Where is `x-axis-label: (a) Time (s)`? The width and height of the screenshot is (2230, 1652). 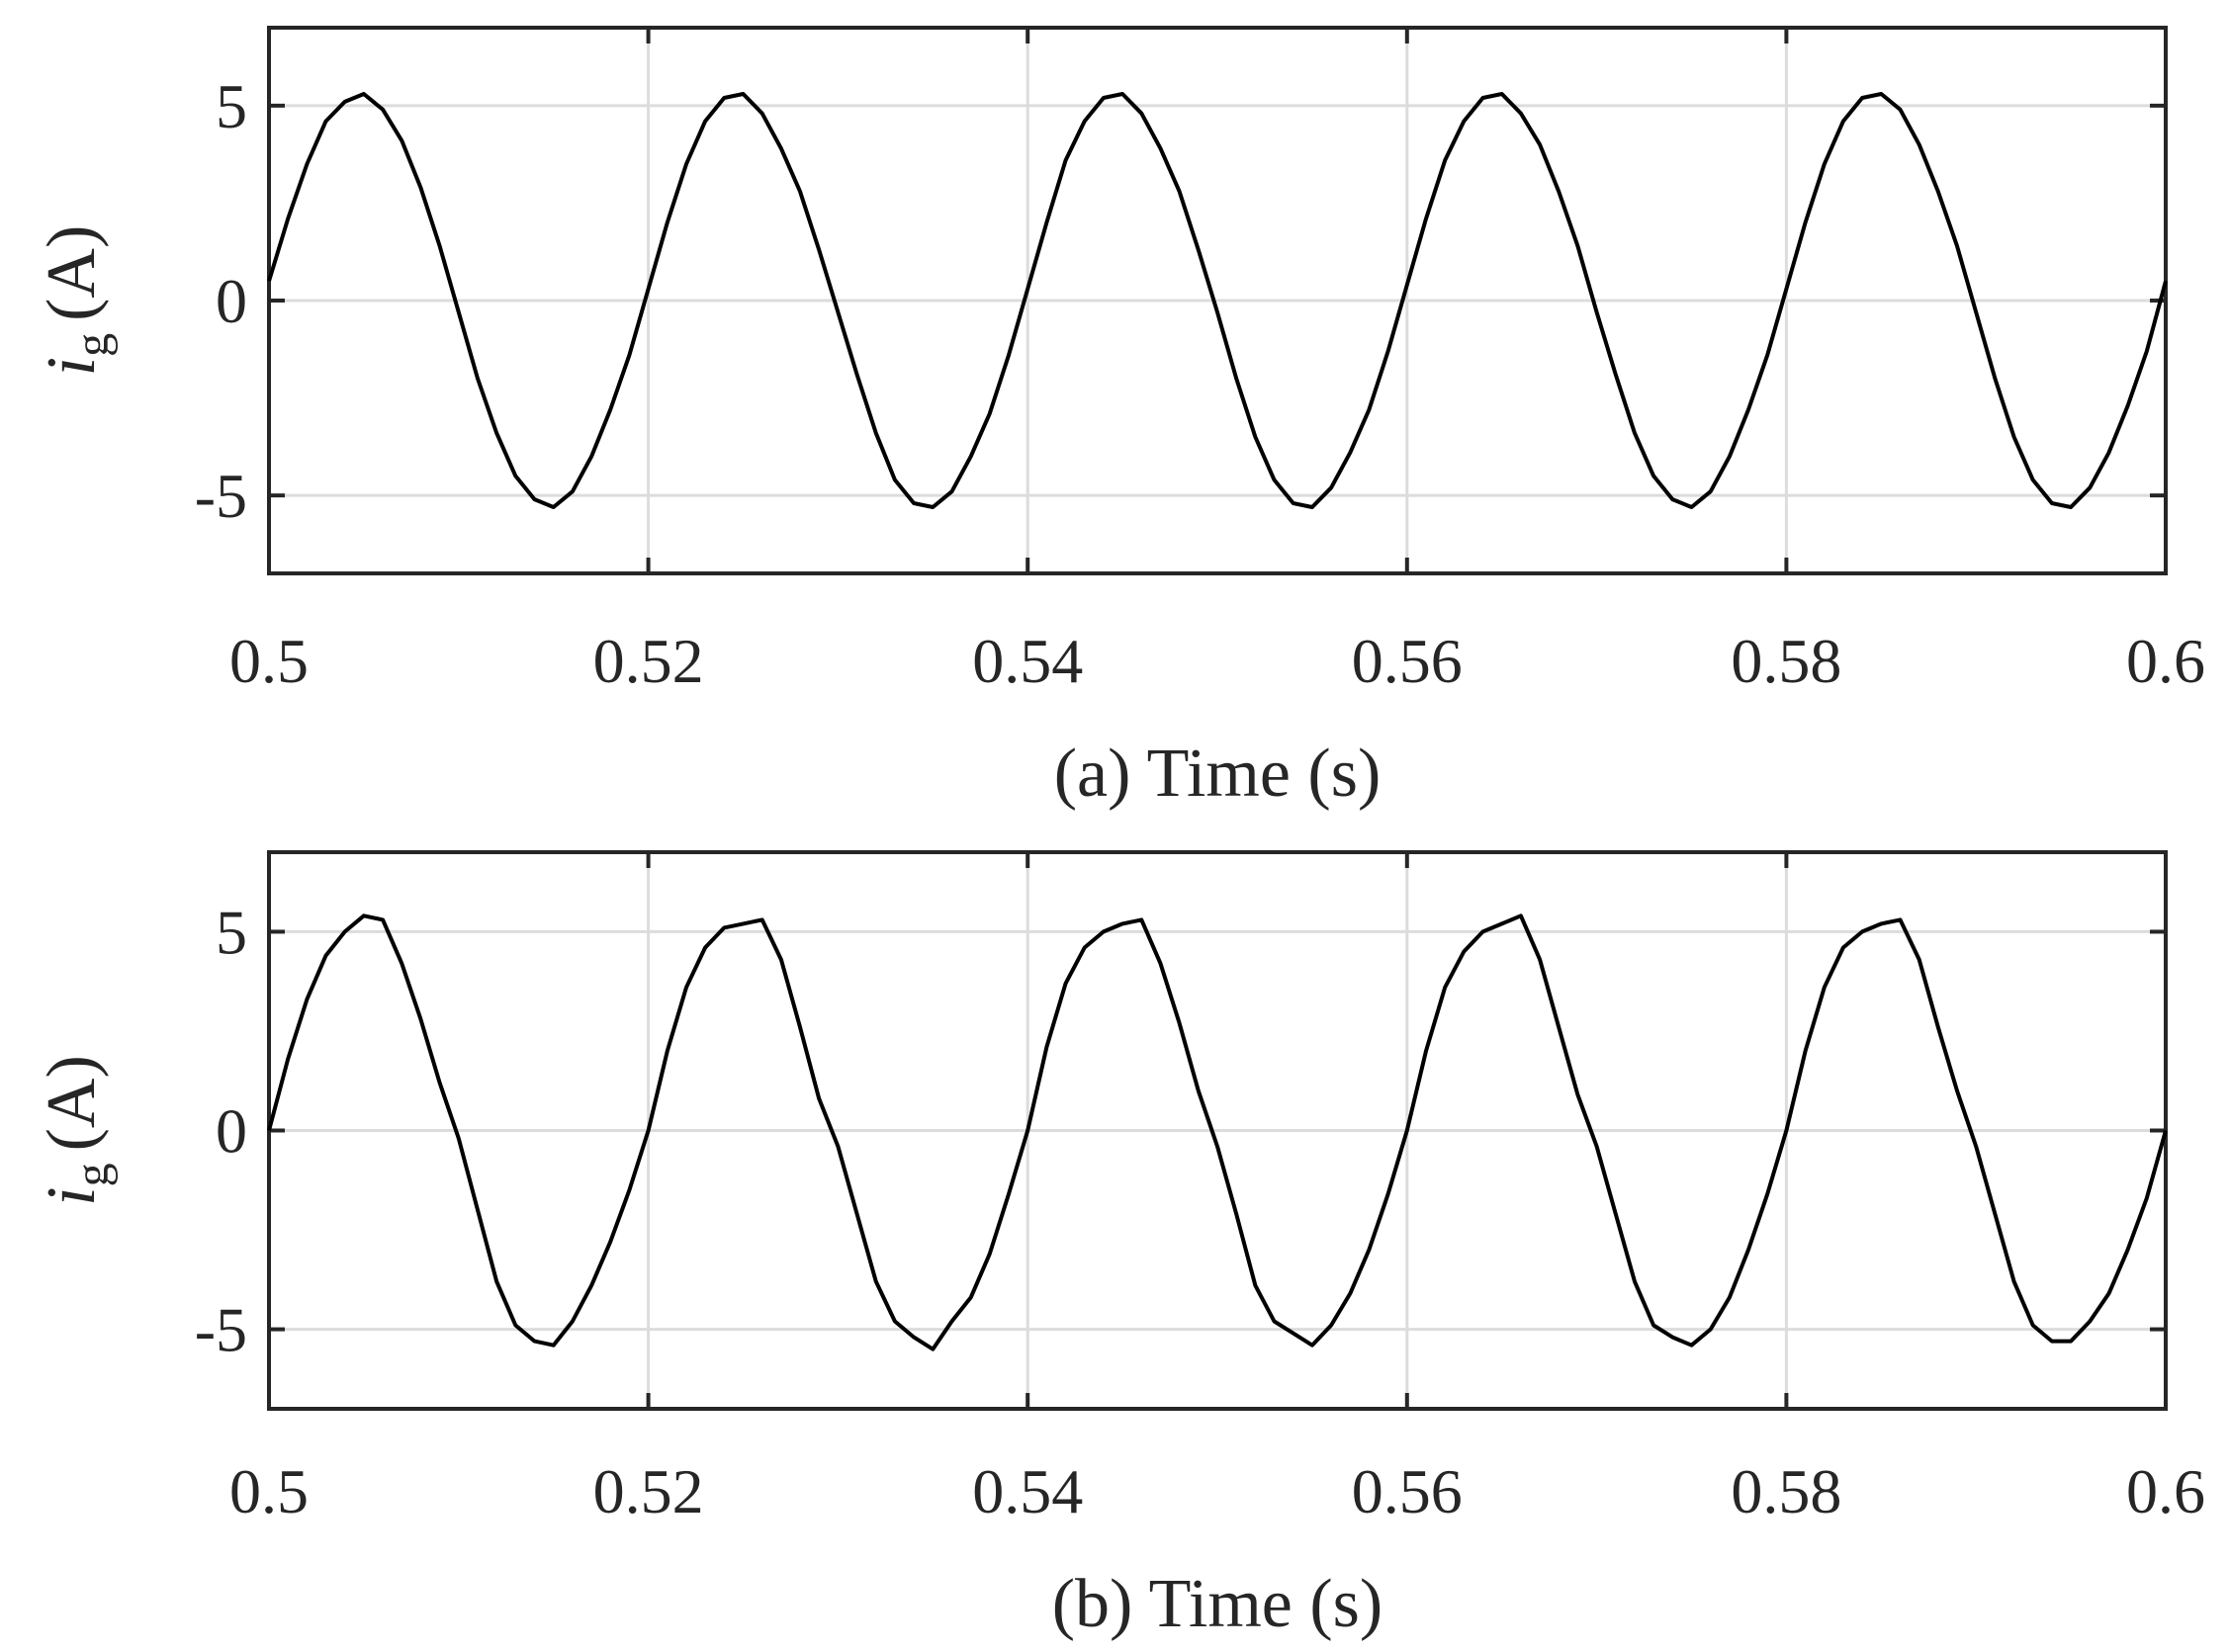 x-axis-label: (a) Time (s) is located at coordinates (1218, 774).